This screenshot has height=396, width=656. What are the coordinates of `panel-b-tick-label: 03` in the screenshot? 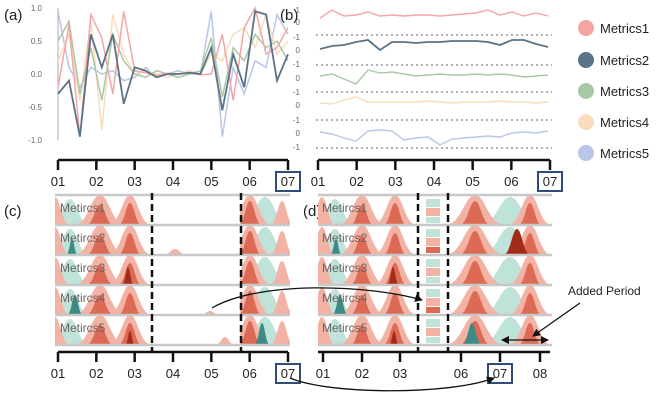 It's located at (395, 181).